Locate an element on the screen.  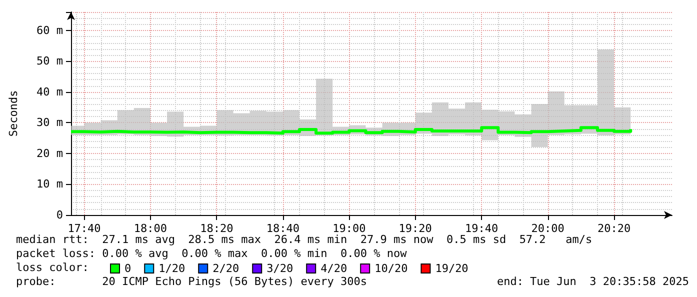
y-tick-label: 10 m is located at coordinates (50, 184).